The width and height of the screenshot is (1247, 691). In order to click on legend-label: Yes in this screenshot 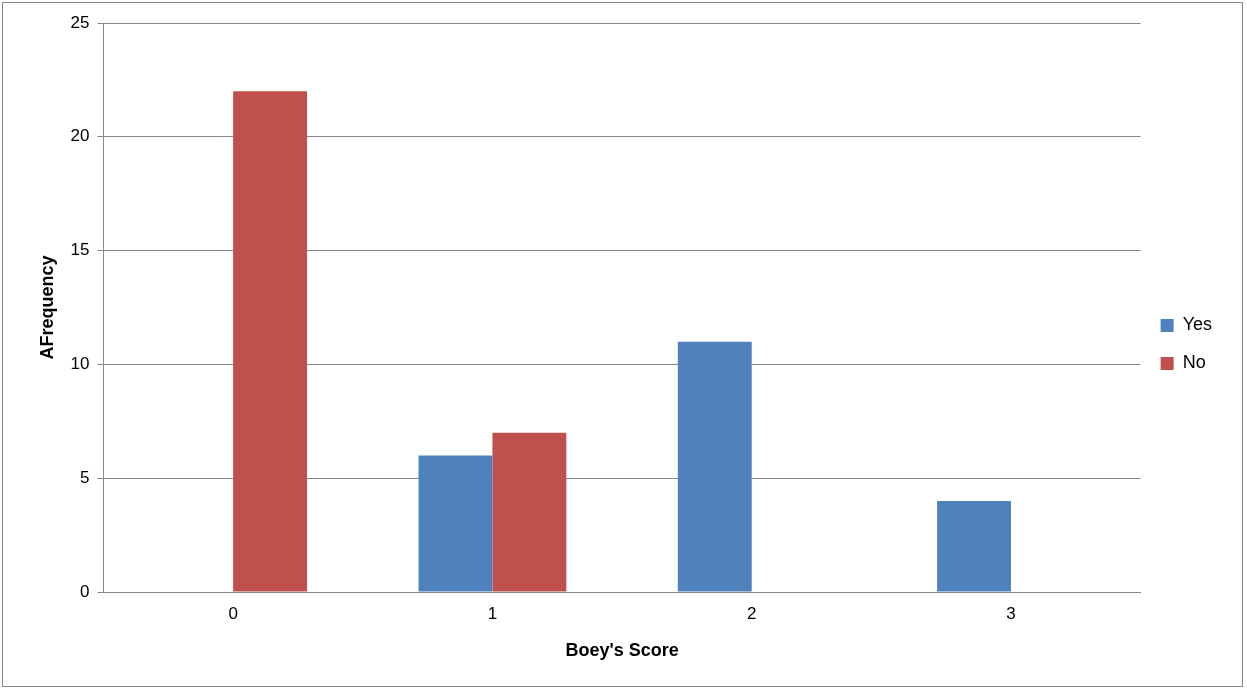, I will do `click(1197, 324)`.